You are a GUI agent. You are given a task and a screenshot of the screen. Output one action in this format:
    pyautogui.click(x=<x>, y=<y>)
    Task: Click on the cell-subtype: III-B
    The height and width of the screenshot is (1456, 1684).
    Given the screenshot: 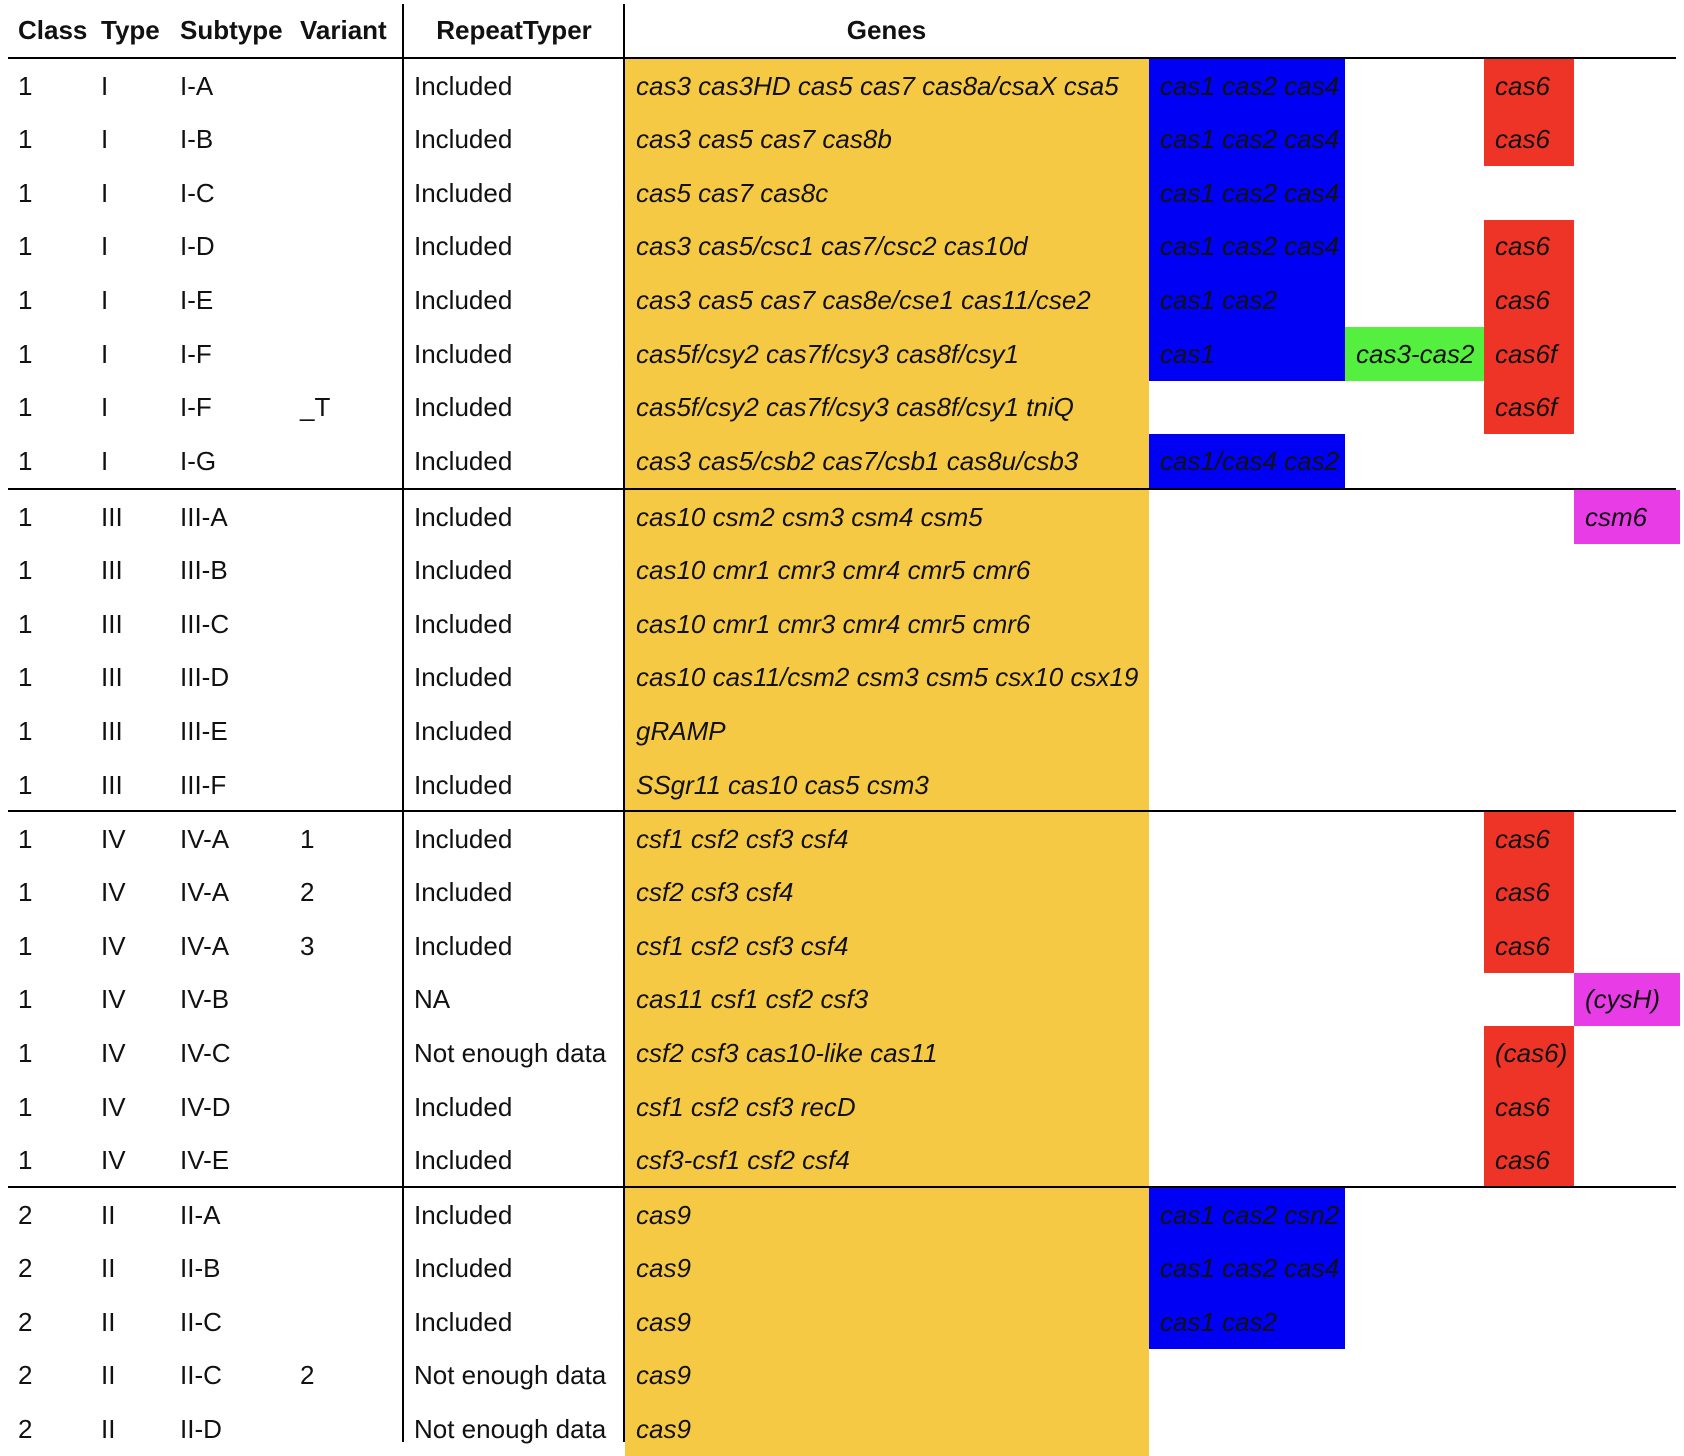 What is the action you would take?
    pyautogui.click(x=204, y=570)
    